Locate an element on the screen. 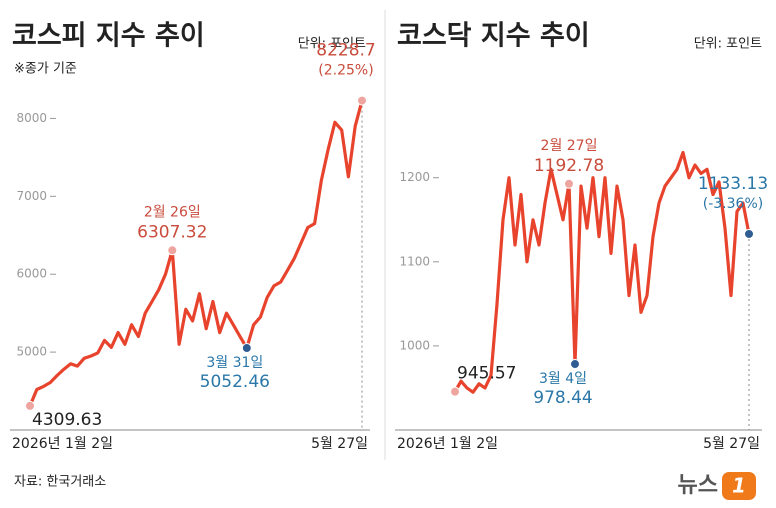  chart-title: 코스피 지수 추이 is located at coordinates (108, 36).